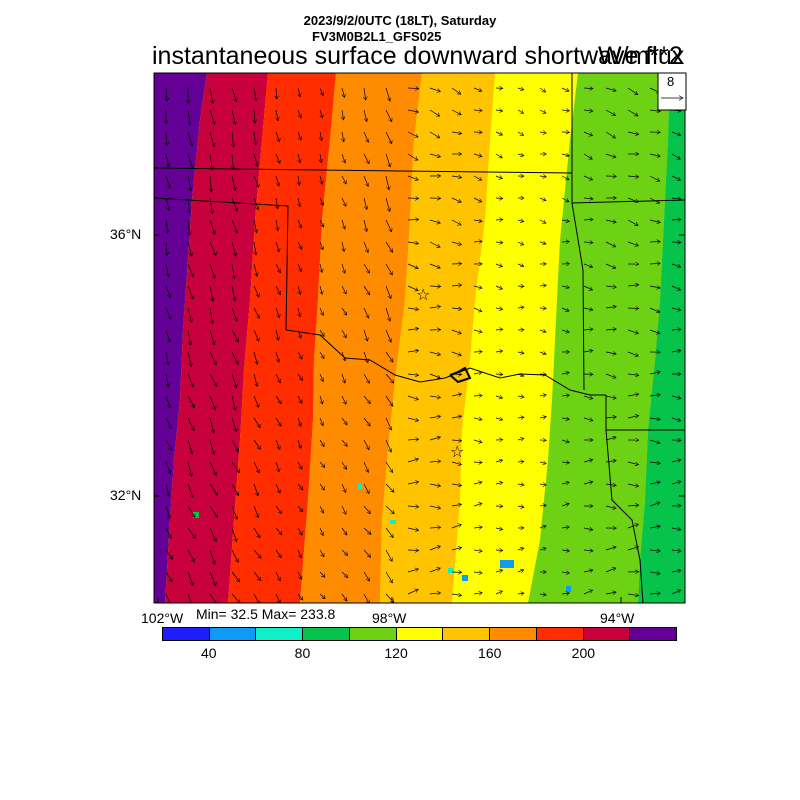  Describe the element at coordinates (423, 294) in the screenshot. I see `city-marker-1: ☆` at that location.